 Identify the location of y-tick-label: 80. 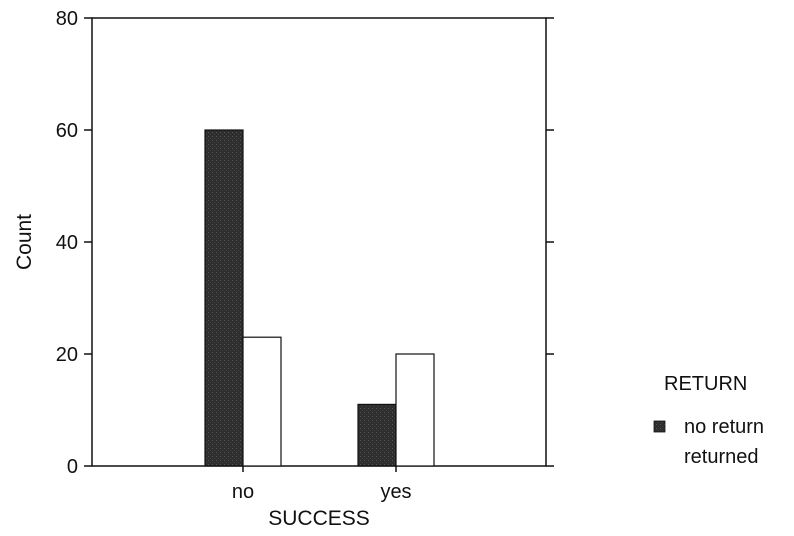
(67, 19).